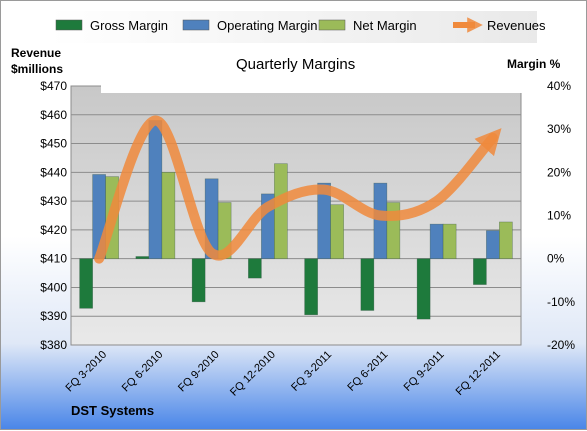 Image resolution: width=587 pixels, height=431 pixels. Describe the element at coordinates (199, 372) in the screenshot. I see `x-tick-label: FQ 9-2010` at that location.